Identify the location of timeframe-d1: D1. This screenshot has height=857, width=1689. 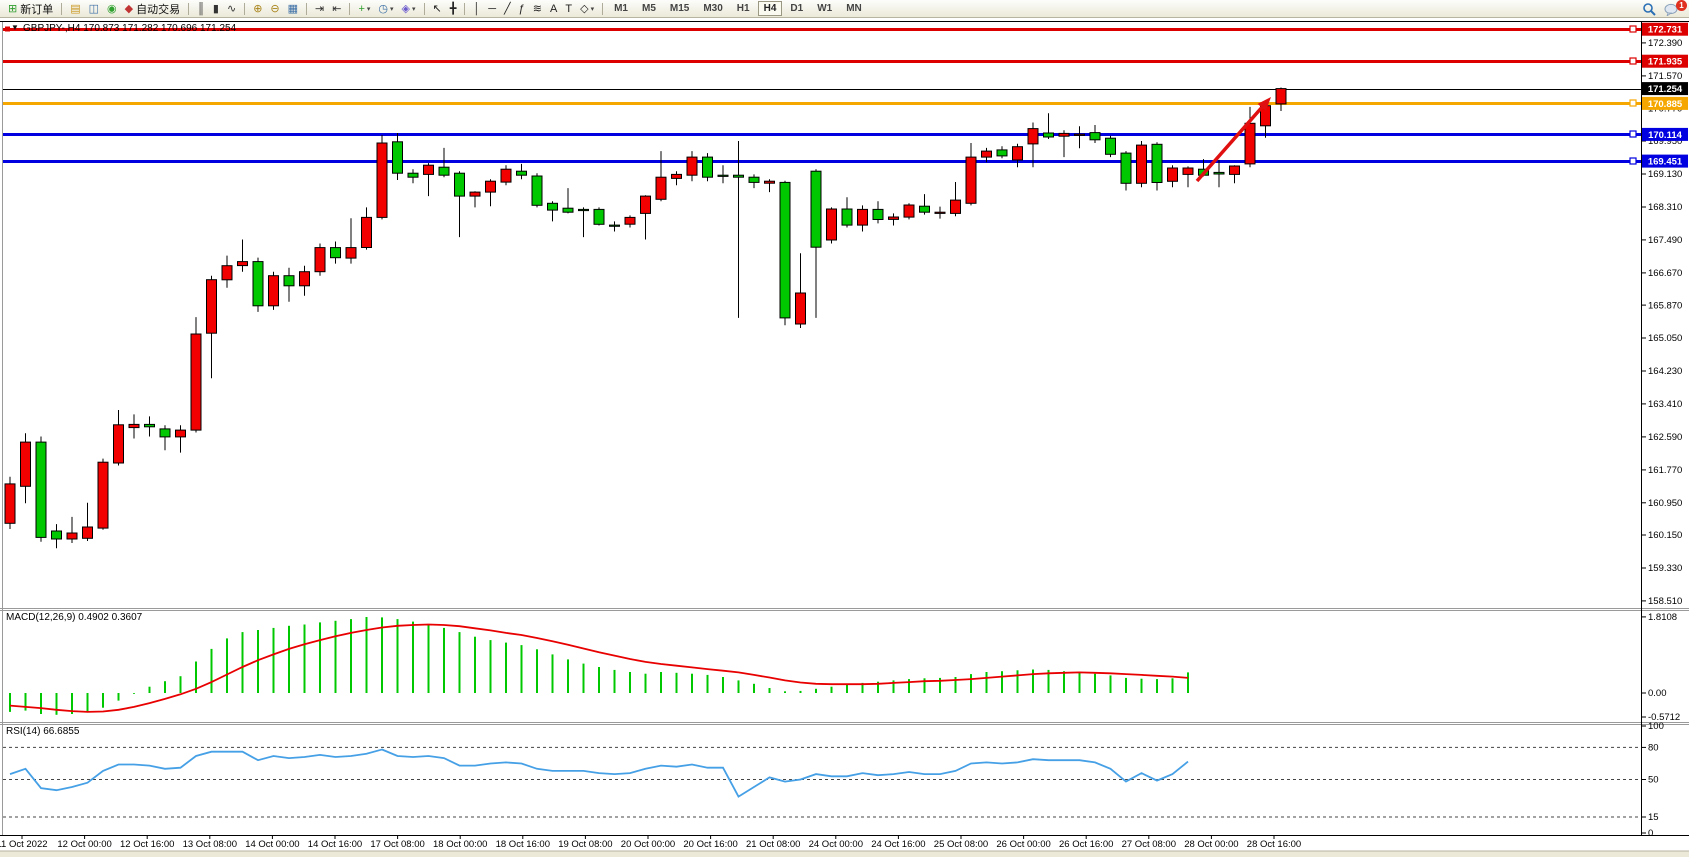
(797, 8).